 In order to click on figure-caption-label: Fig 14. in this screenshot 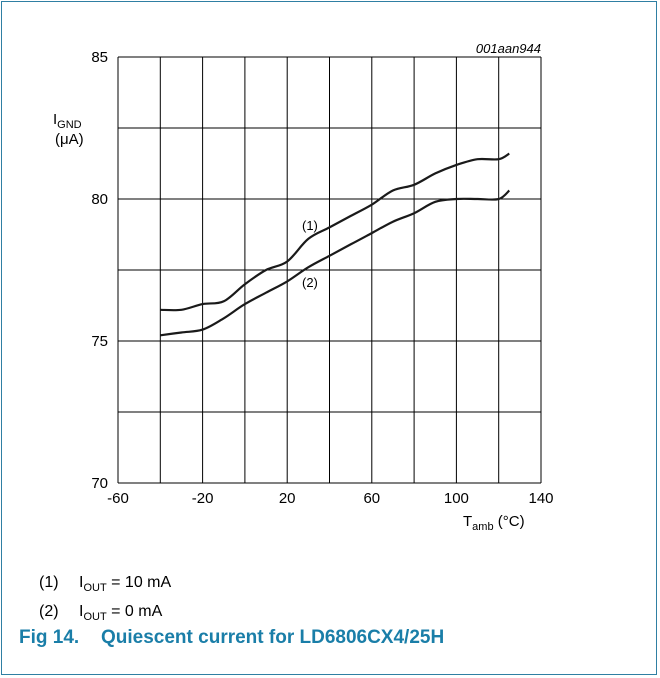, I will do `click(49, 637)`.